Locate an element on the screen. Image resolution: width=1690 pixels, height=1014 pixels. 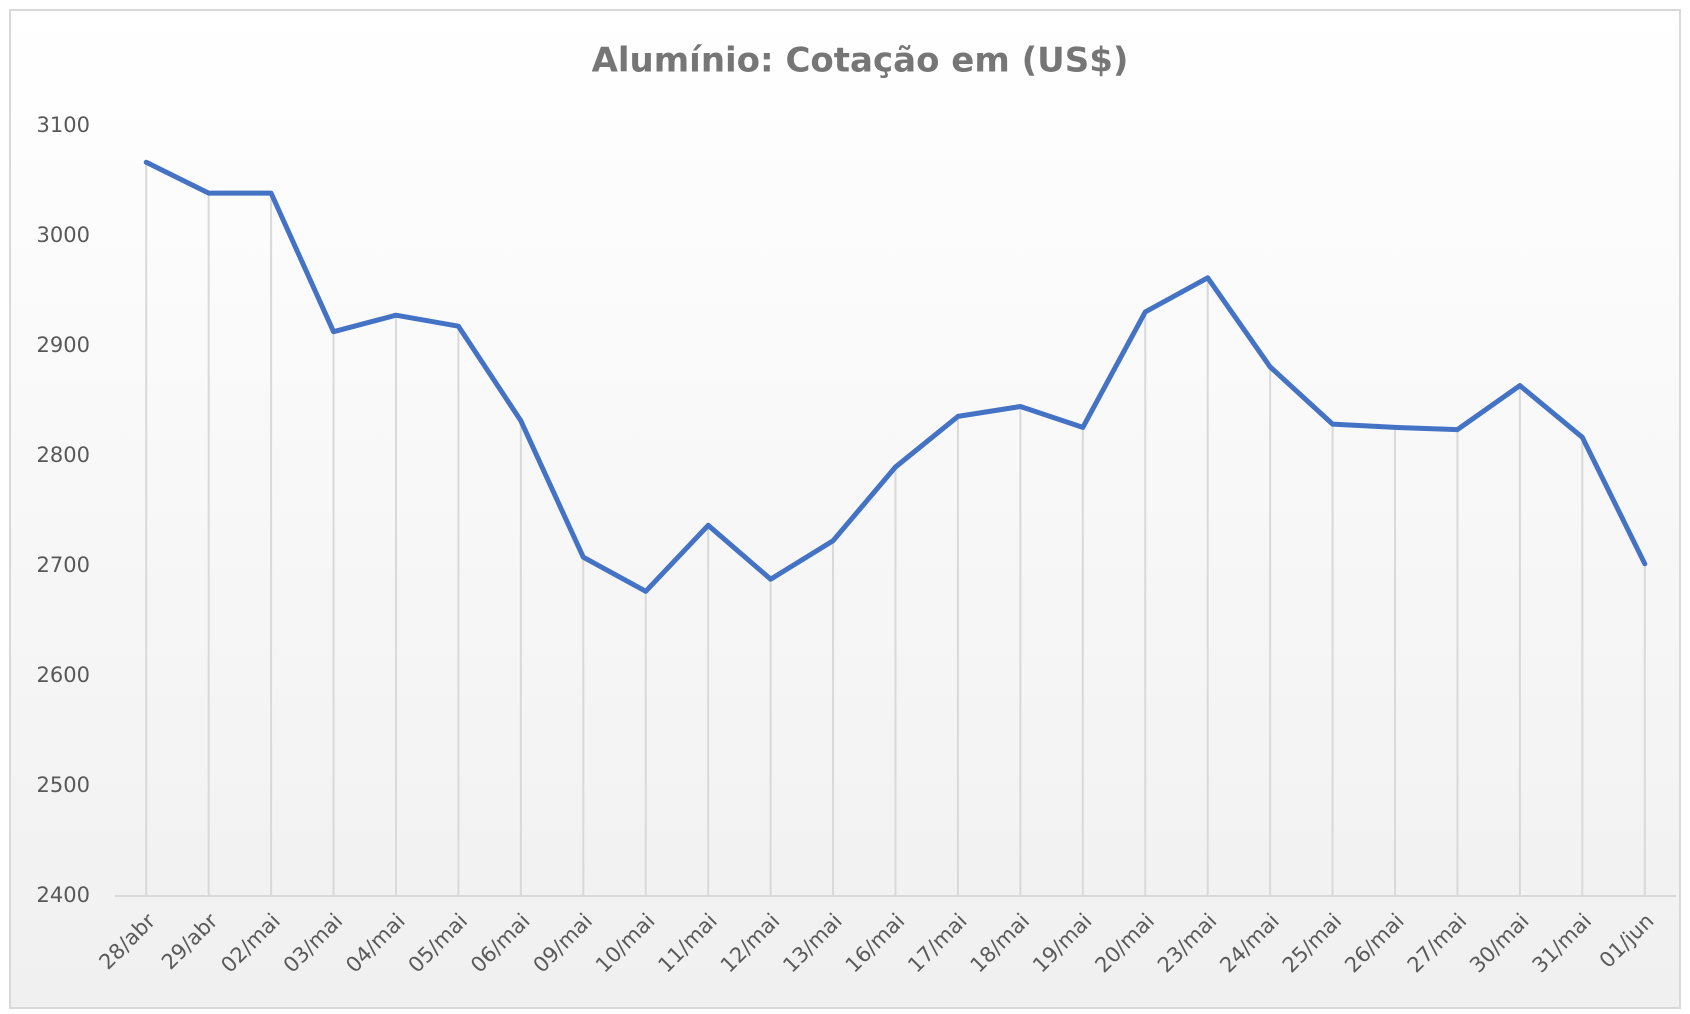
y-tick-label: 2500 is located at coordinates (63, 785).